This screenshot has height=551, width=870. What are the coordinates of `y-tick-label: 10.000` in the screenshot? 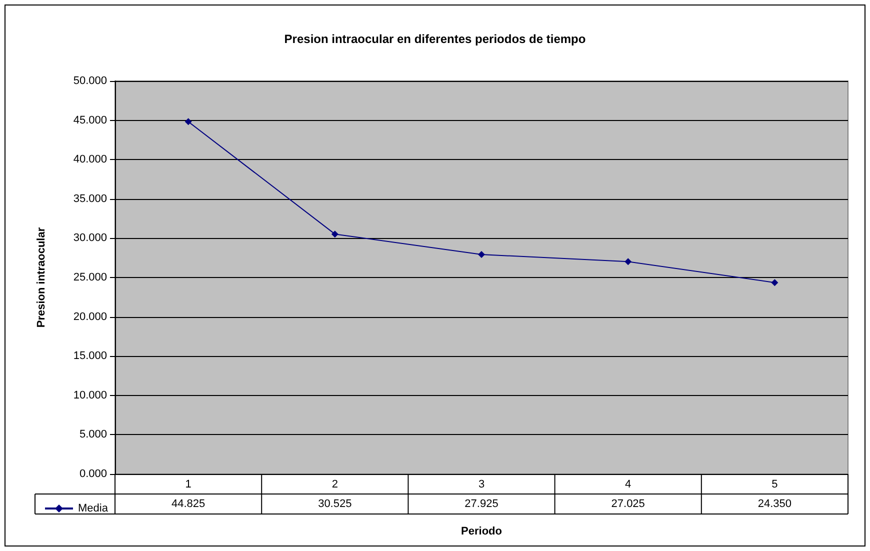 It's located at (90, 395).